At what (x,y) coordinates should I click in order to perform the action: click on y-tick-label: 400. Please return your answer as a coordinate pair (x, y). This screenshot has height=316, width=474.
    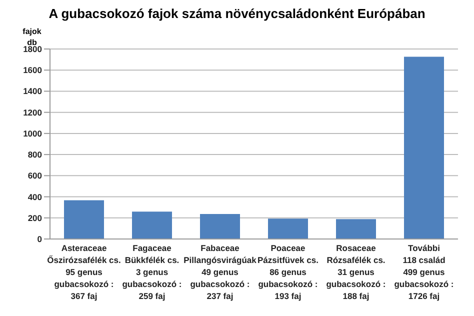
    Looking at the image, I should click on (35, 197).